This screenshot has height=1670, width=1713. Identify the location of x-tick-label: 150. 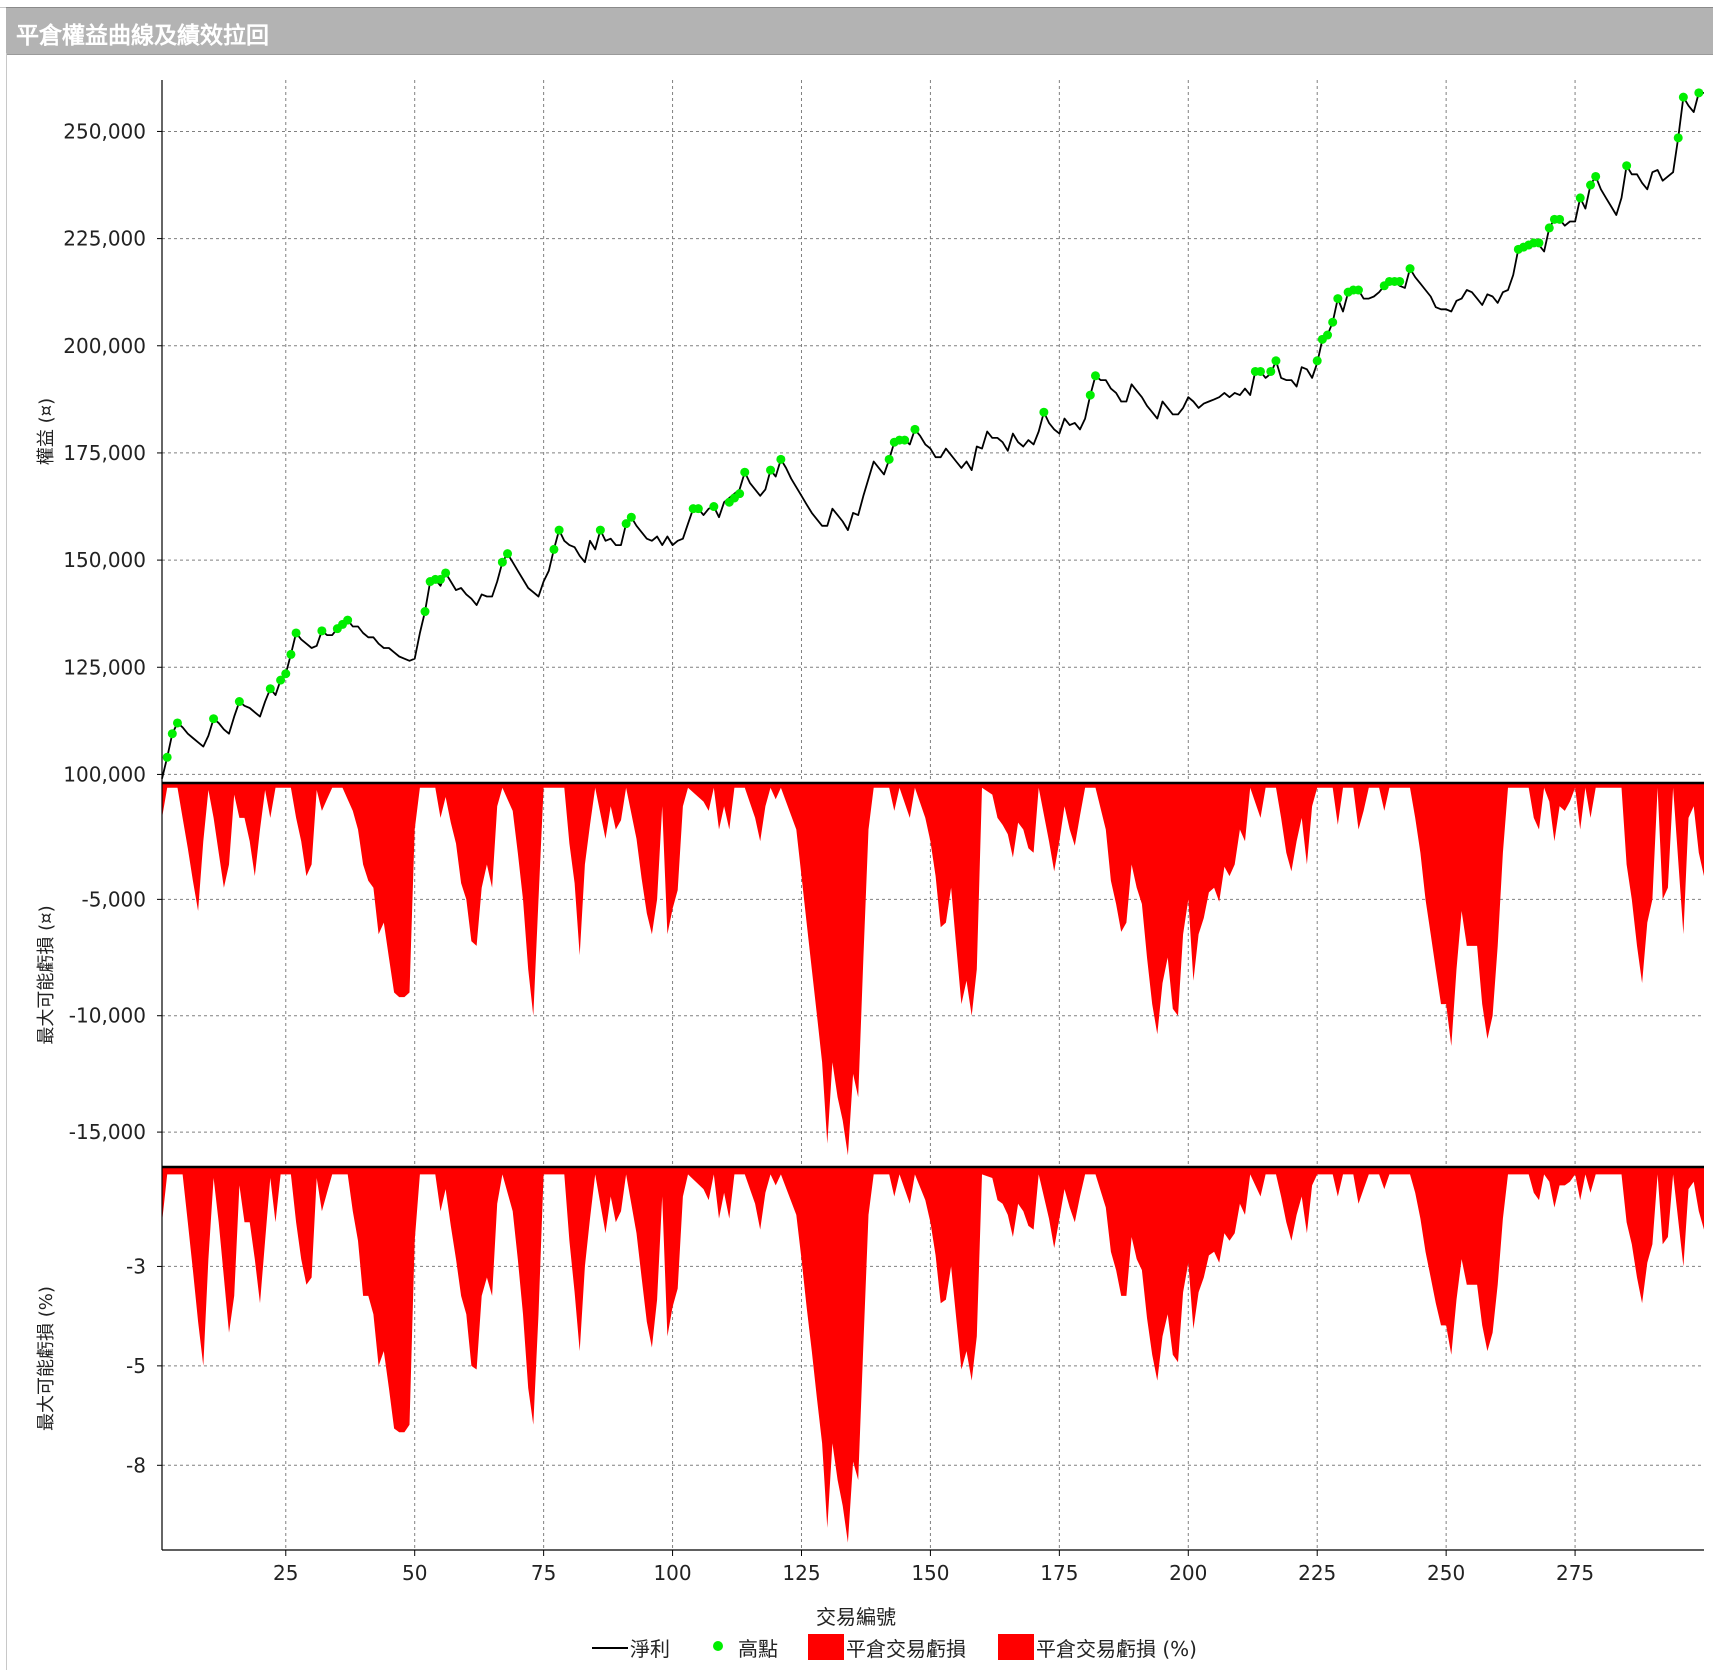
(930, 1573).